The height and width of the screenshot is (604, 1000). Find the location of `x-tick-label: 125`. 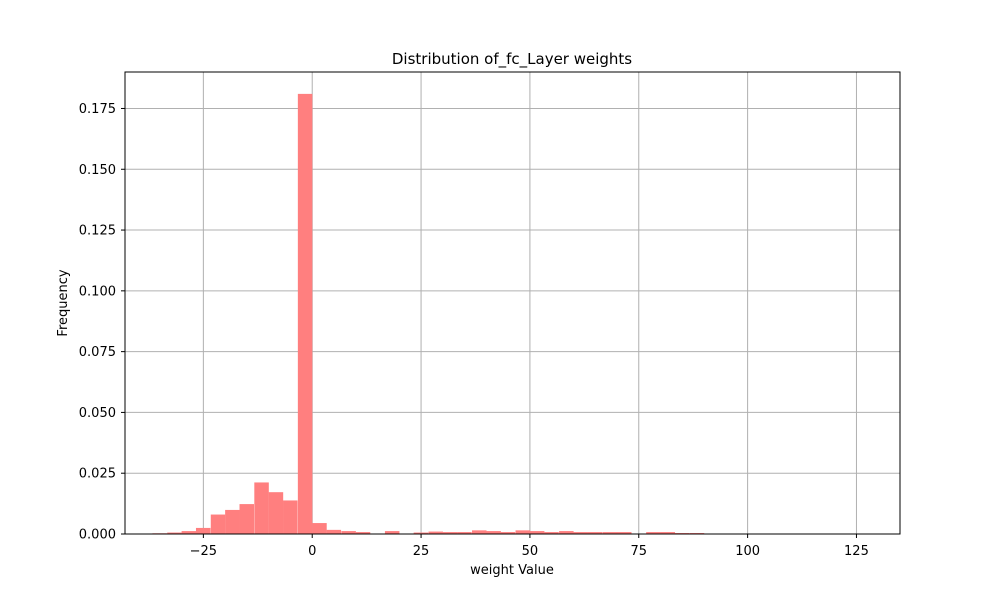

x-tick-label: 125 is located at coordinates (856, 551).